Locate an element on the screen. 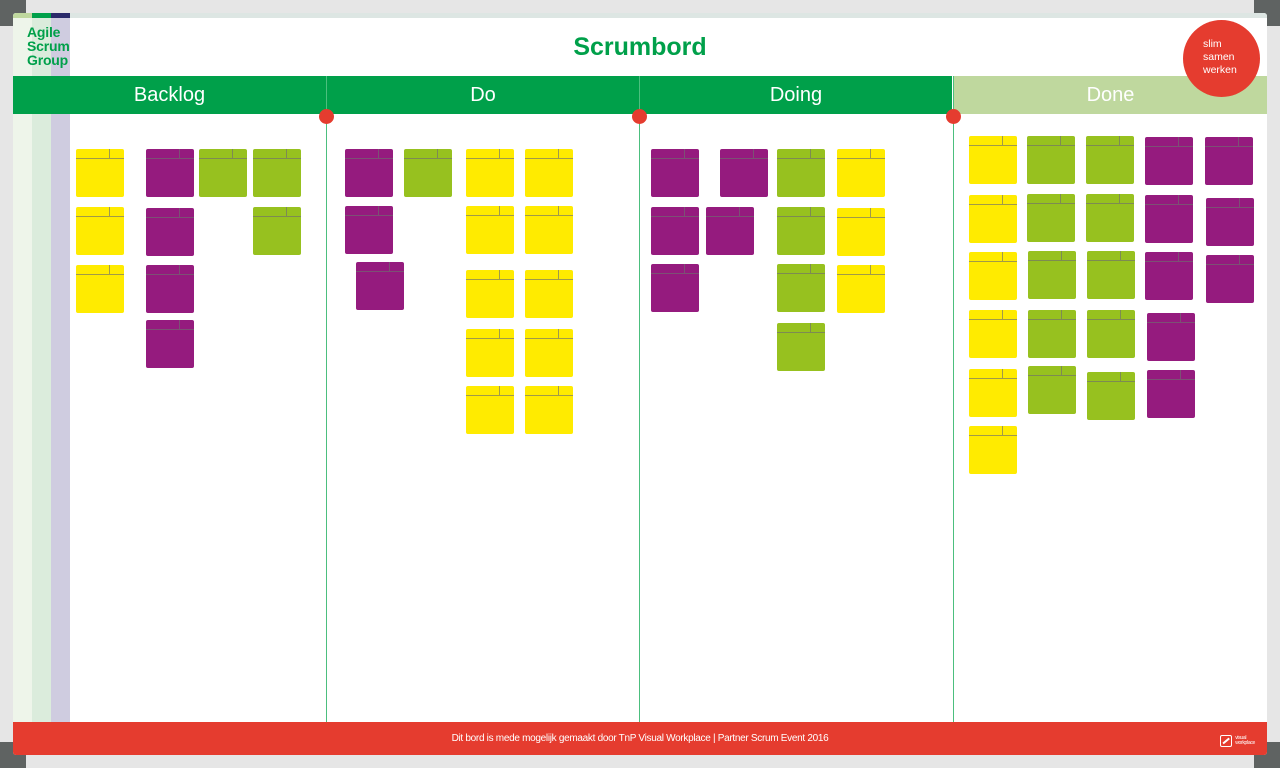  badge-line: slim is located at coordinates (1212, 44).